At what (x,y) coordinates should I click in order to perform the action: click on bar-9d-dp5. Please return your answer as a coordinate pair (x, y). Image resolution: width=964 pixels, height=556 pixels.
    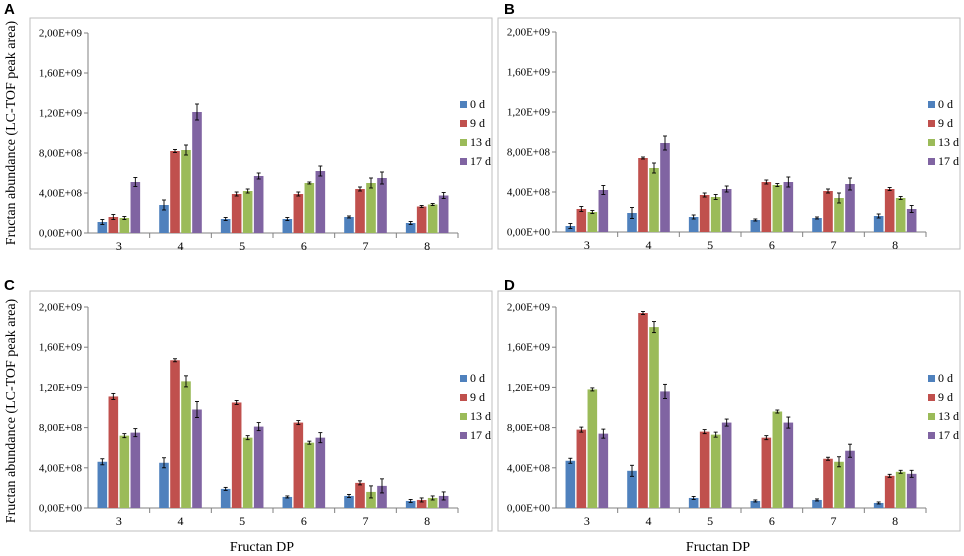
    Looking at the image, I should click on (704, 469).